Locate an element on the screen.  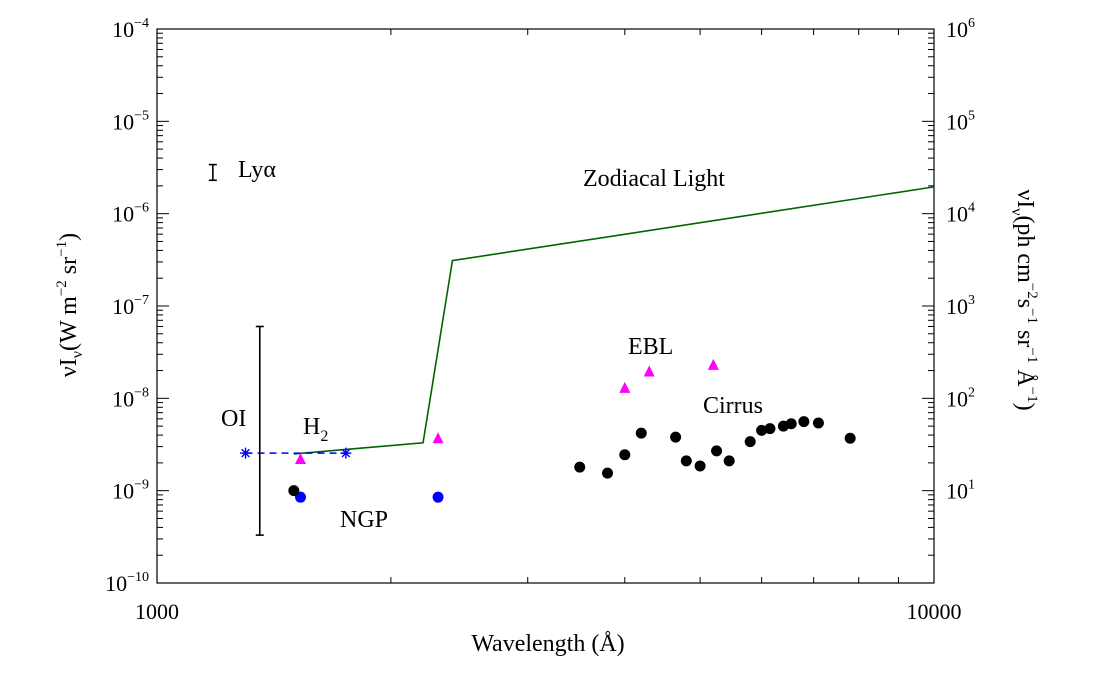
y-tick-label-left: 10⁻¹⁰ is located at coordinates (127, 583).